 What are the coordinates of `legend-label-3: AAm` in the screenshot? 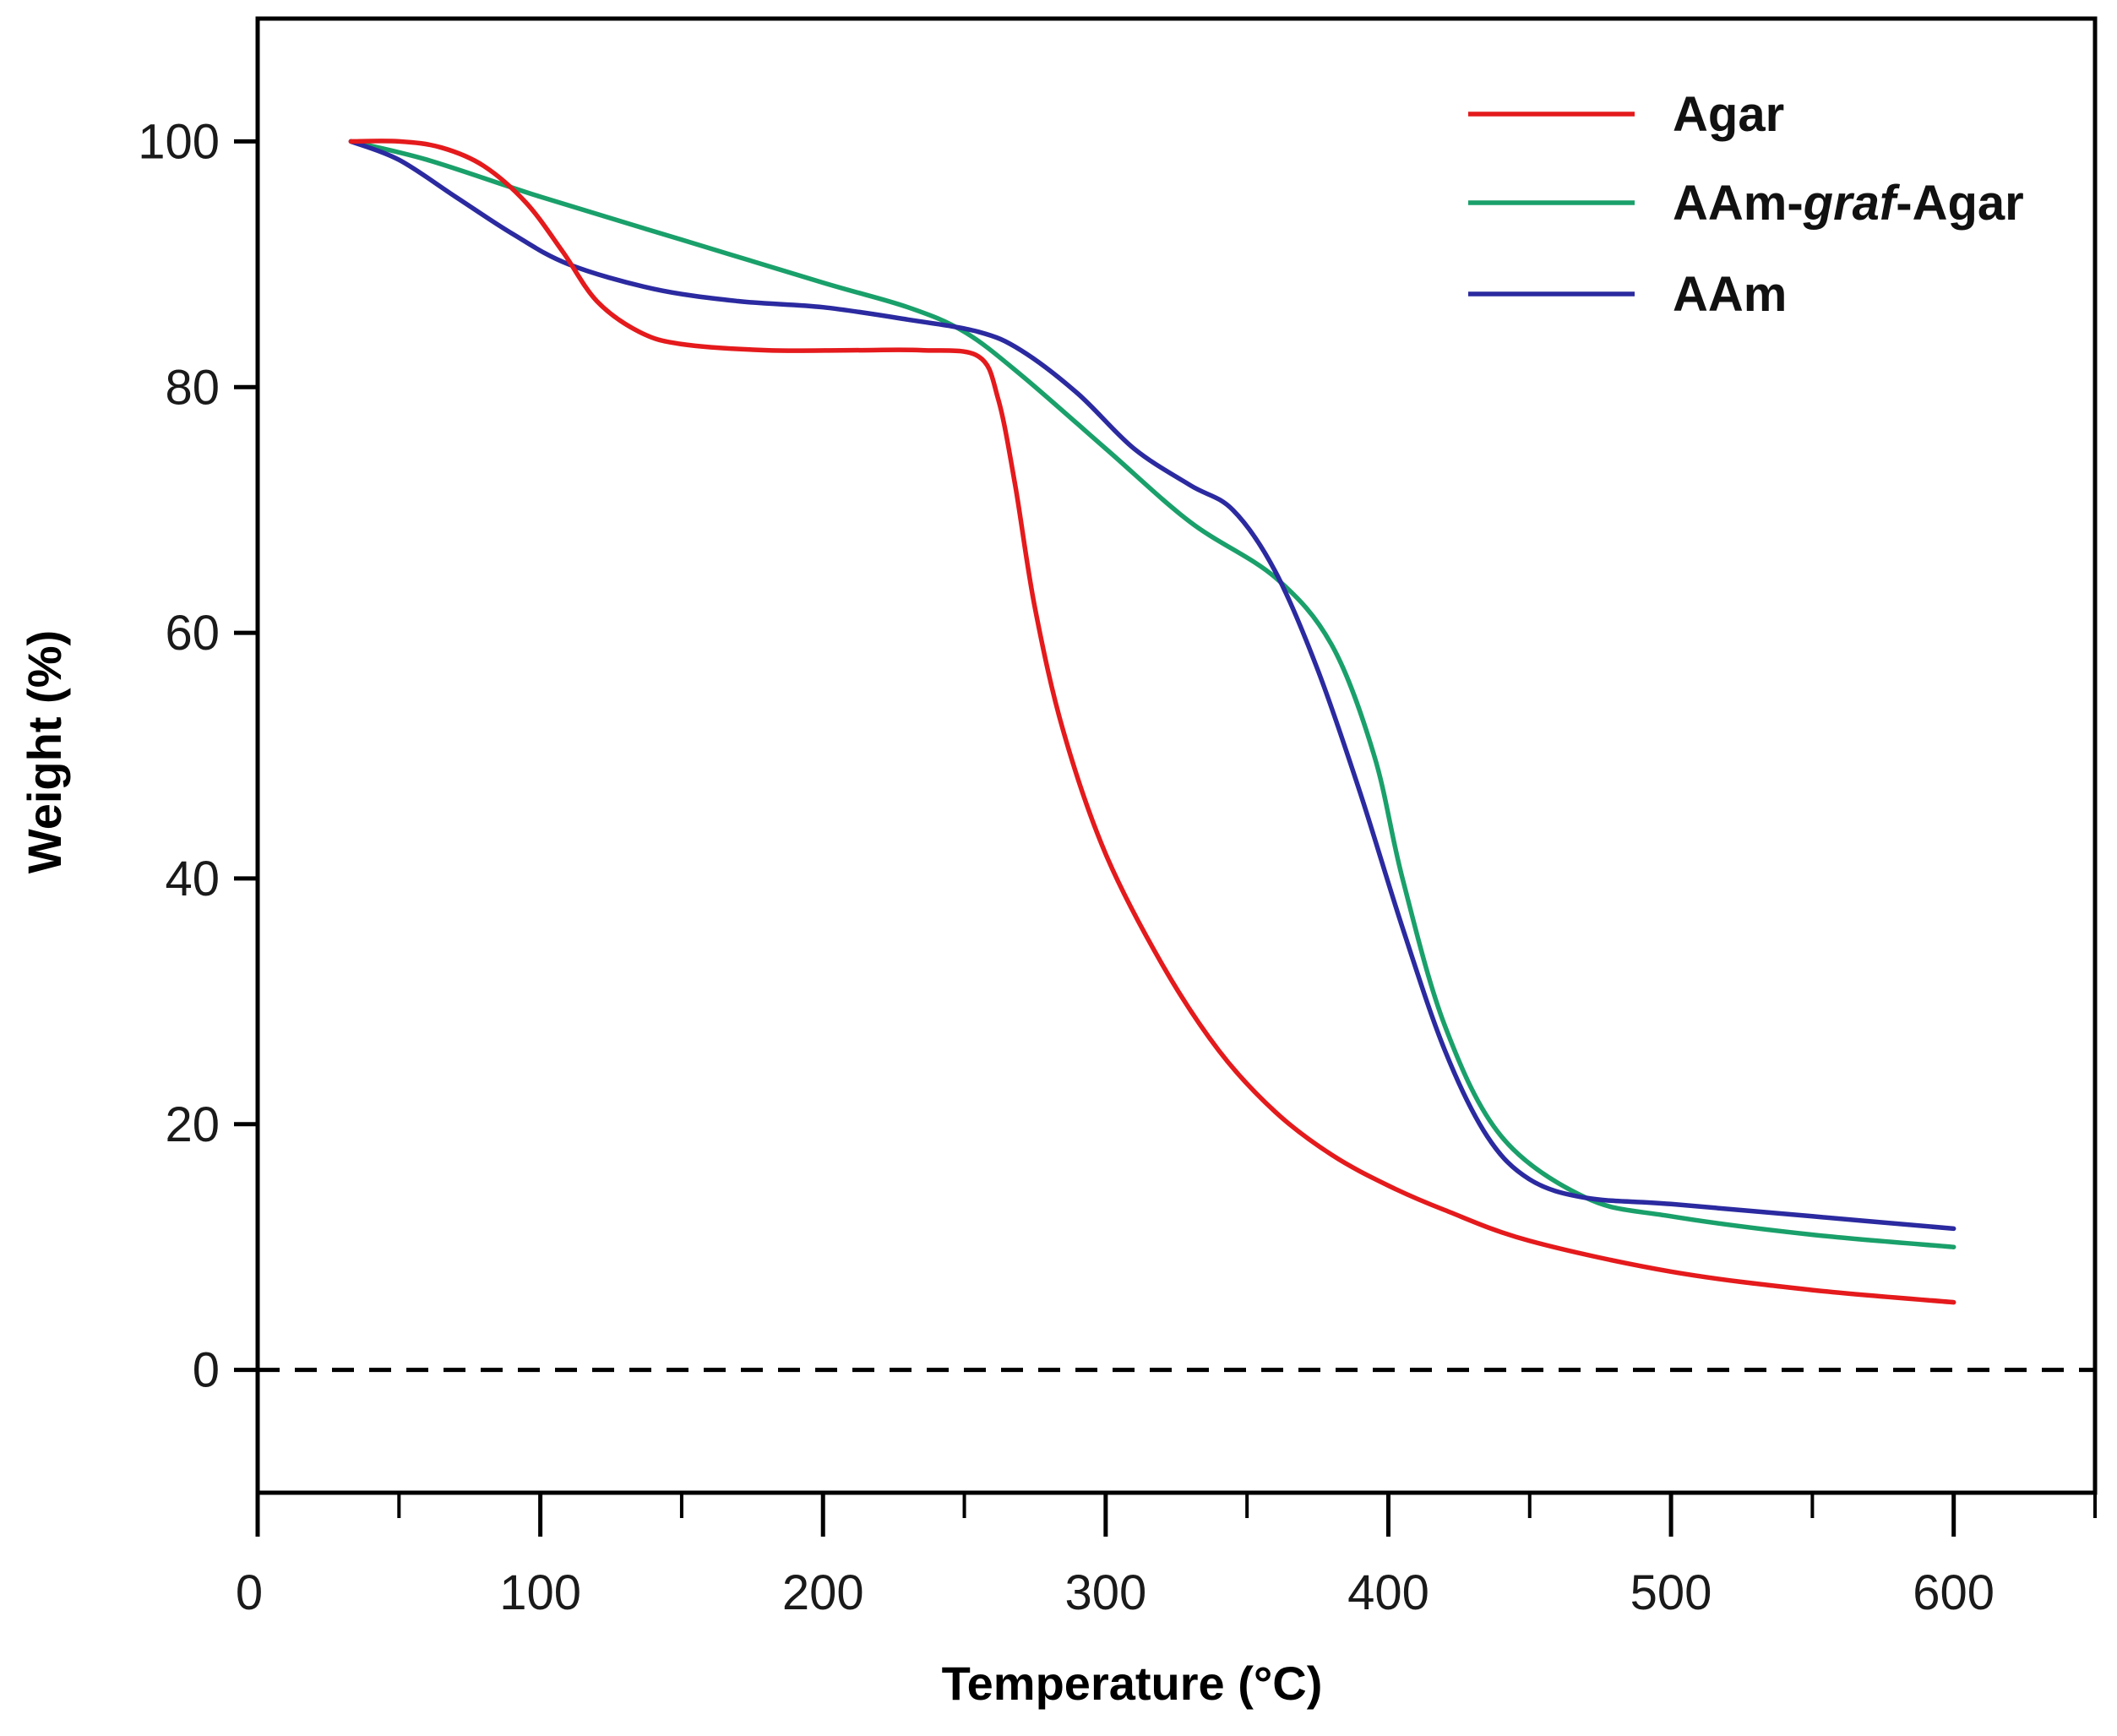 It's located at (1730, 294).